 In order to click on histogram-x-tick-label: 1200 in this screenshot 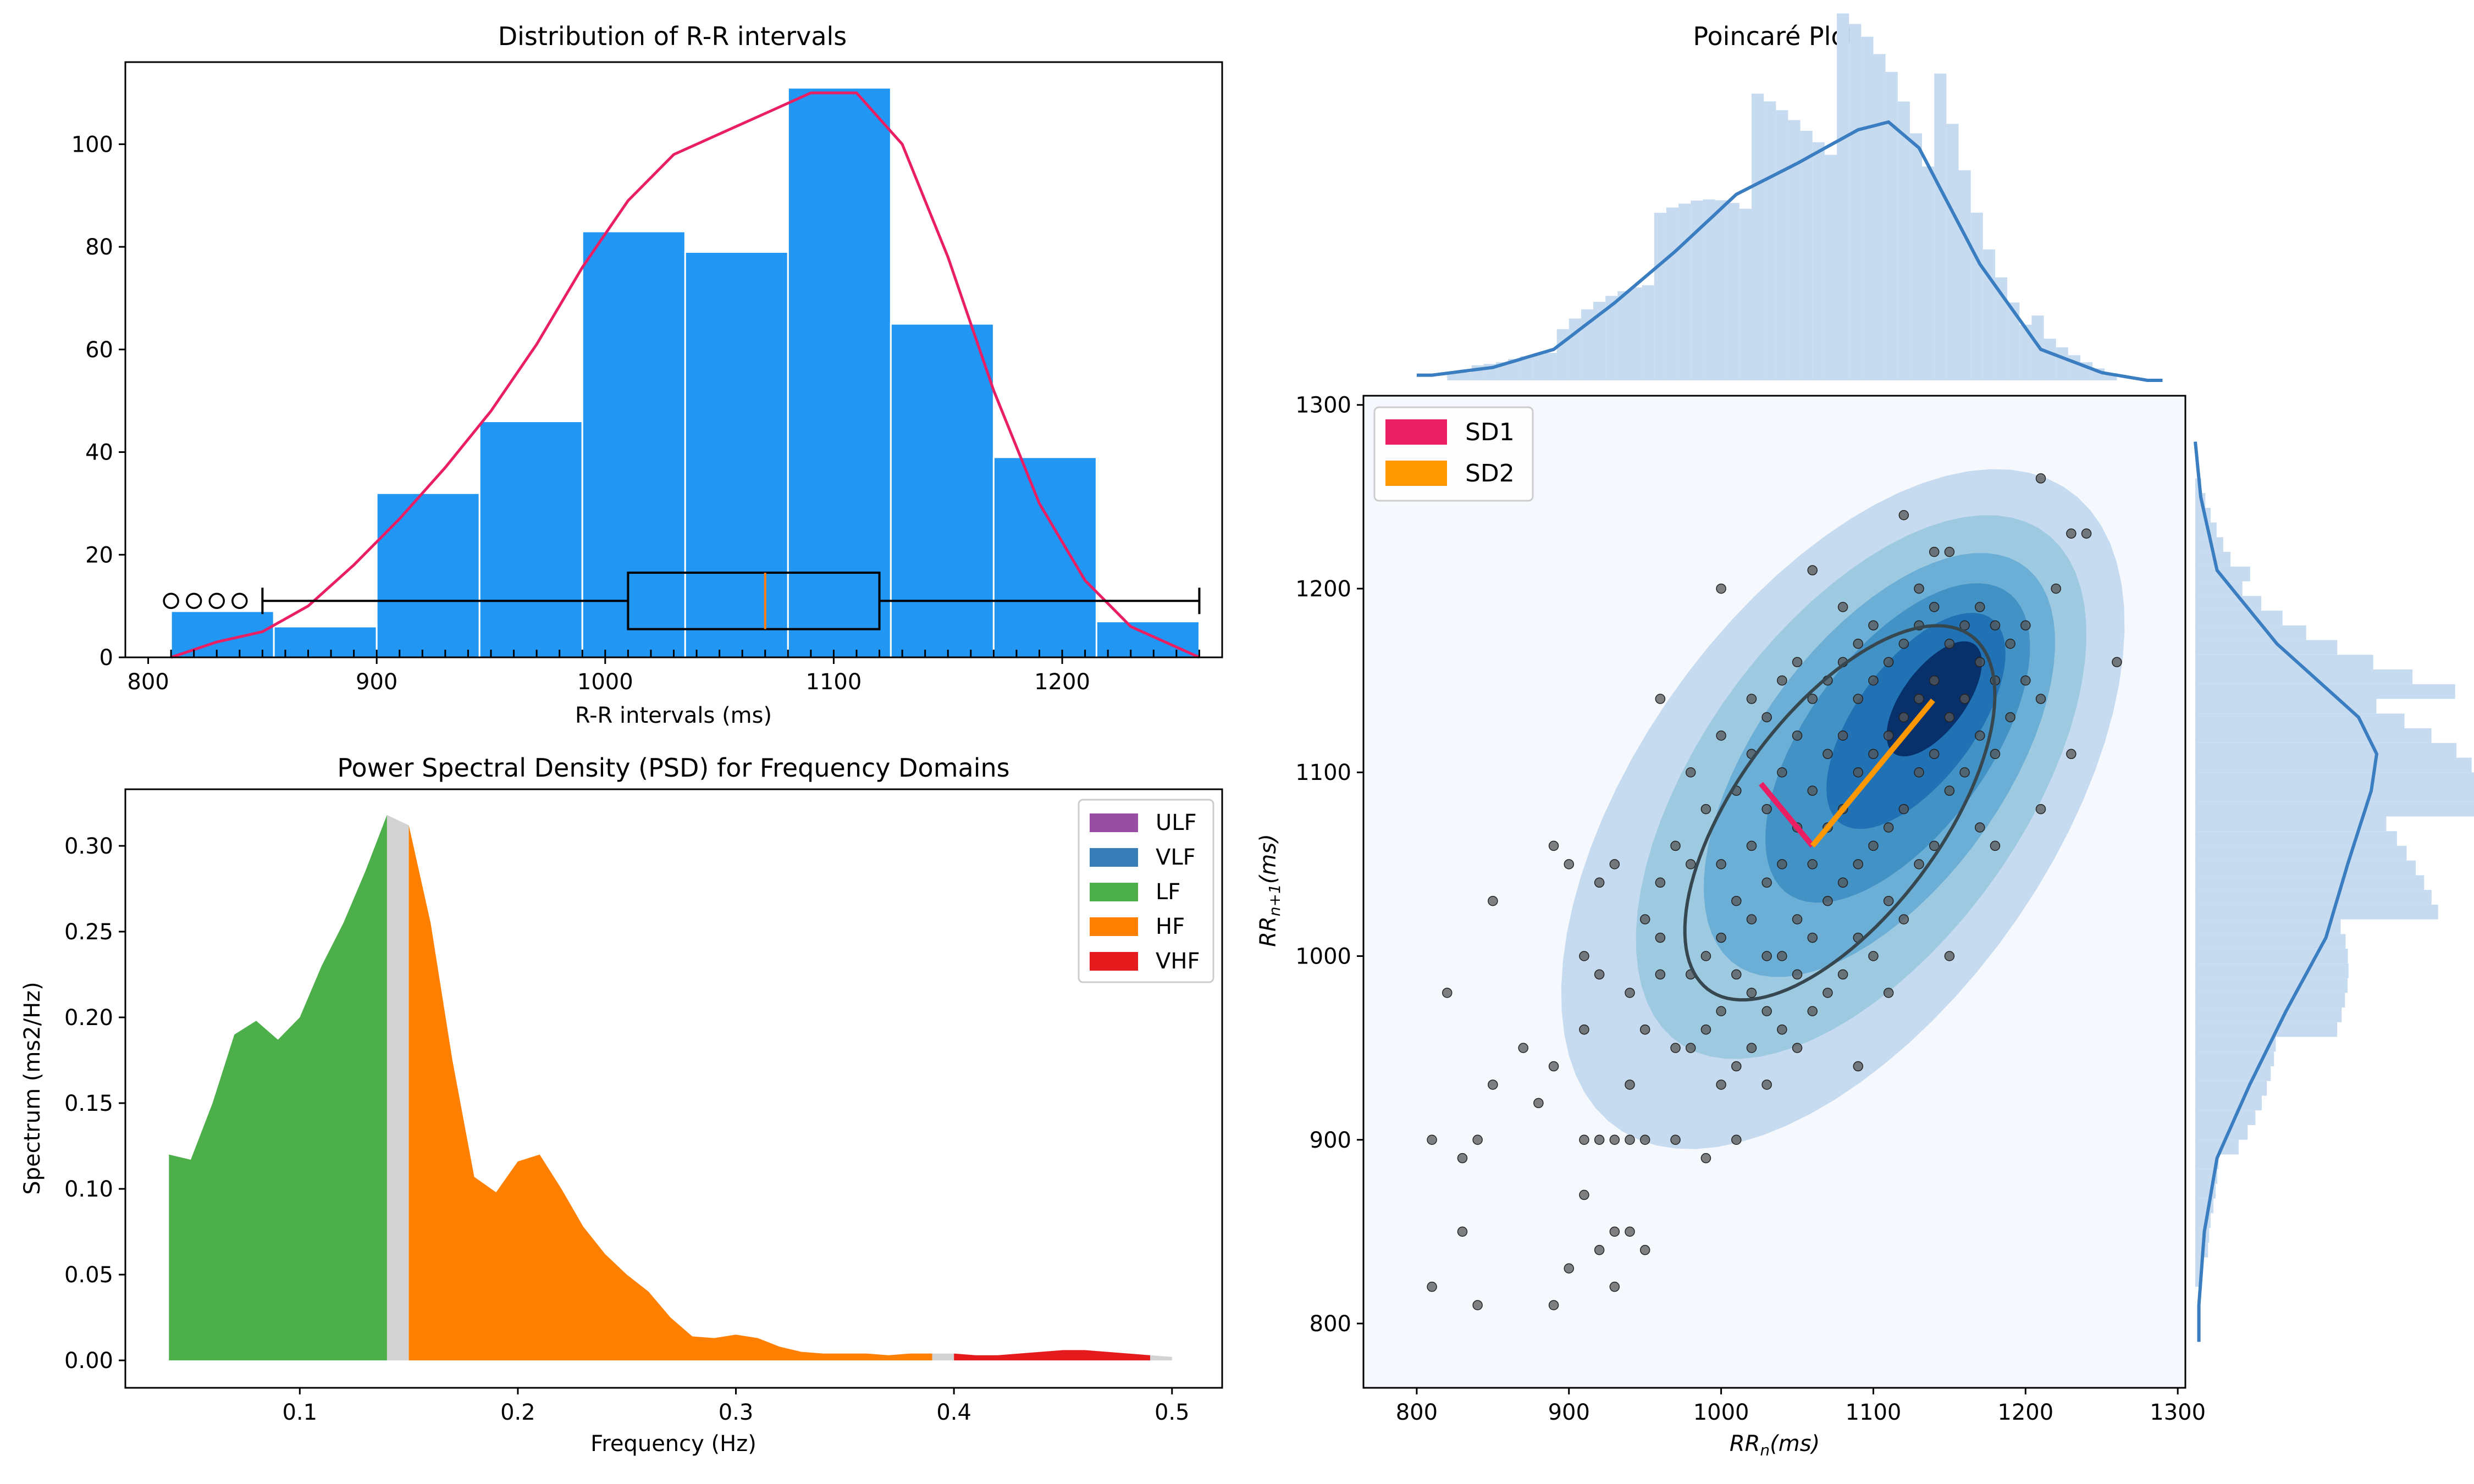, I will do `click(1062, 682)`.